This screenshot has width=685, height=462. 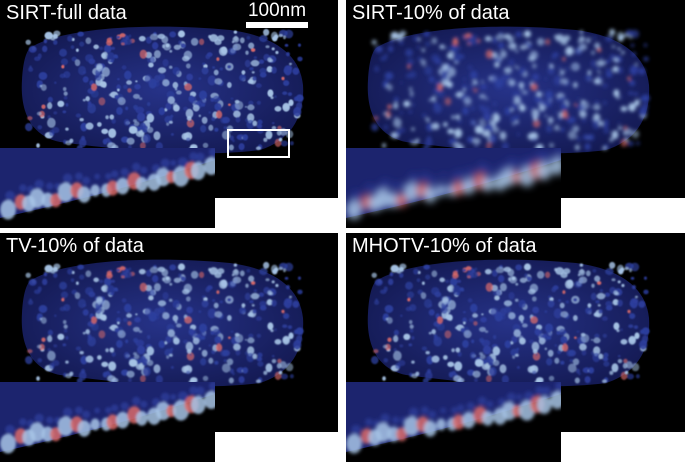 What do you see at coordinates (277, 10) in the screenshot?
I see `scale-bar-label: 100nm` at bounding box center [277, 10].